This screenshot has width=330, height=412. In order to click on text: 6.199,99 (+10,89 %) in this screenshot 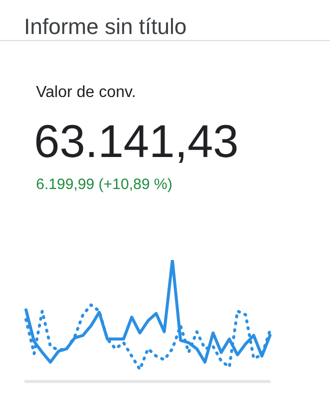, I will do `click(104, 184)`.